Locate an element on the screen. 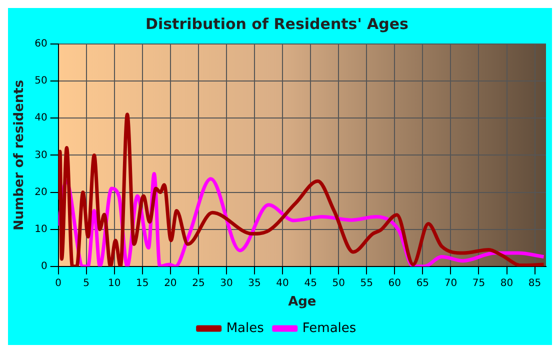  x-tick-label: 55 is located at coordinates (366, 283).